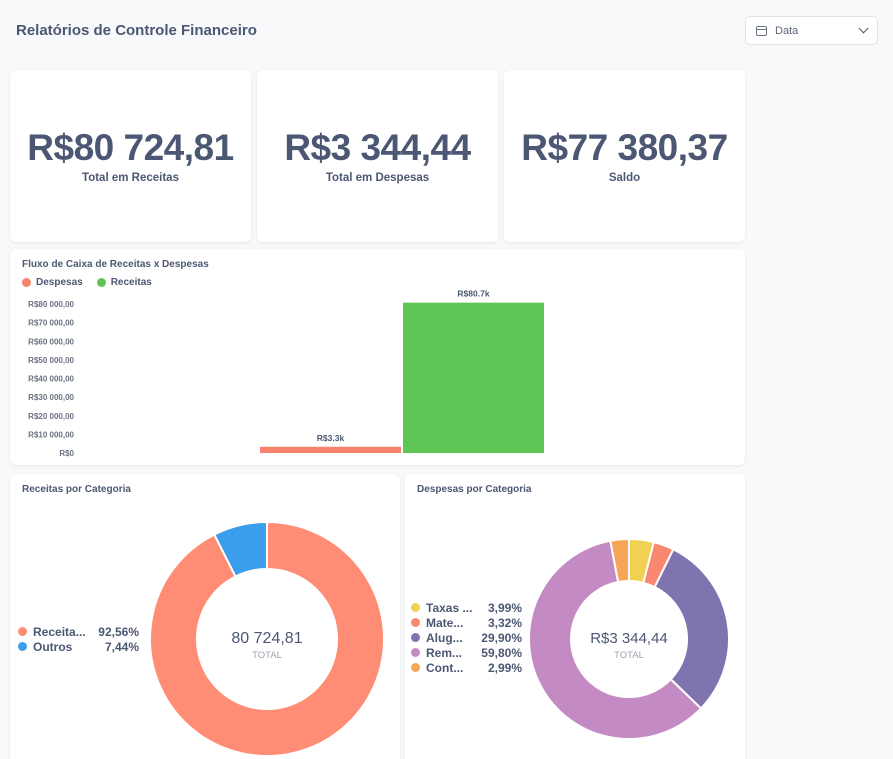  What do you see at coordinates (136, 30) in the screenshot?
I see `page-title: Relatórios de Controle Financeiro` at bounding box center [136, 30].